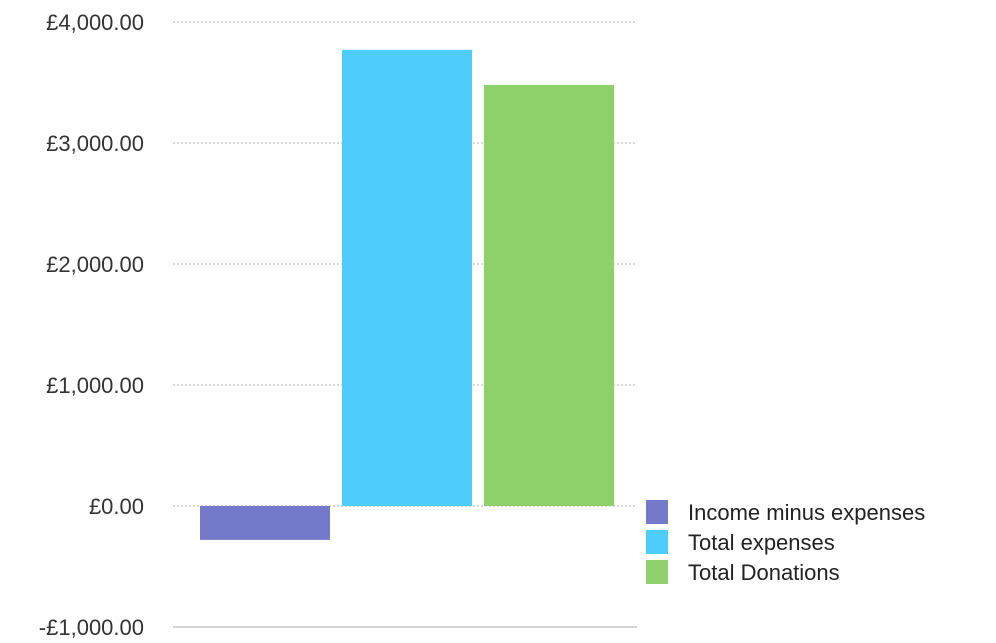 The image size is (996, 643). Describe the element at coordinates (95, 143) in the screenshot. I see `y-tick-label: £3,000.00` at that location.